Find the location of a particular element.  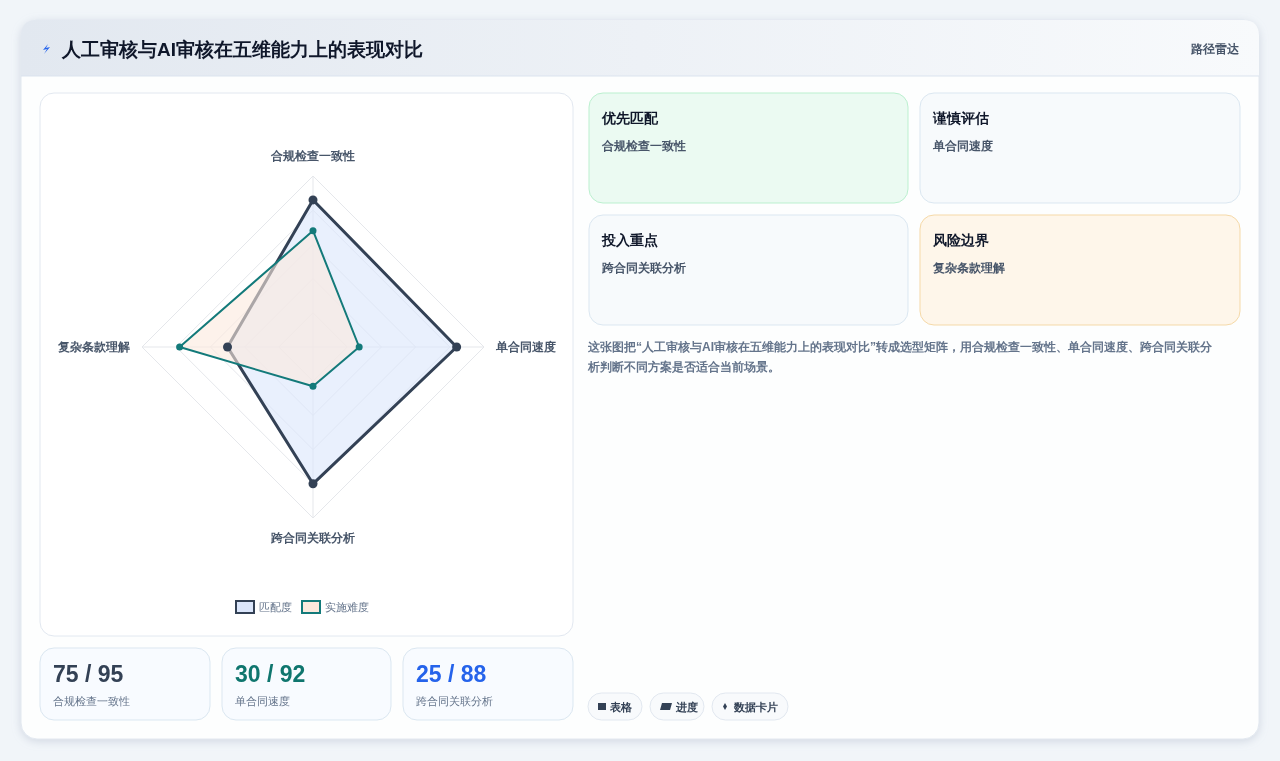

text: 75 / 95 is located at coordinates (88, 674).